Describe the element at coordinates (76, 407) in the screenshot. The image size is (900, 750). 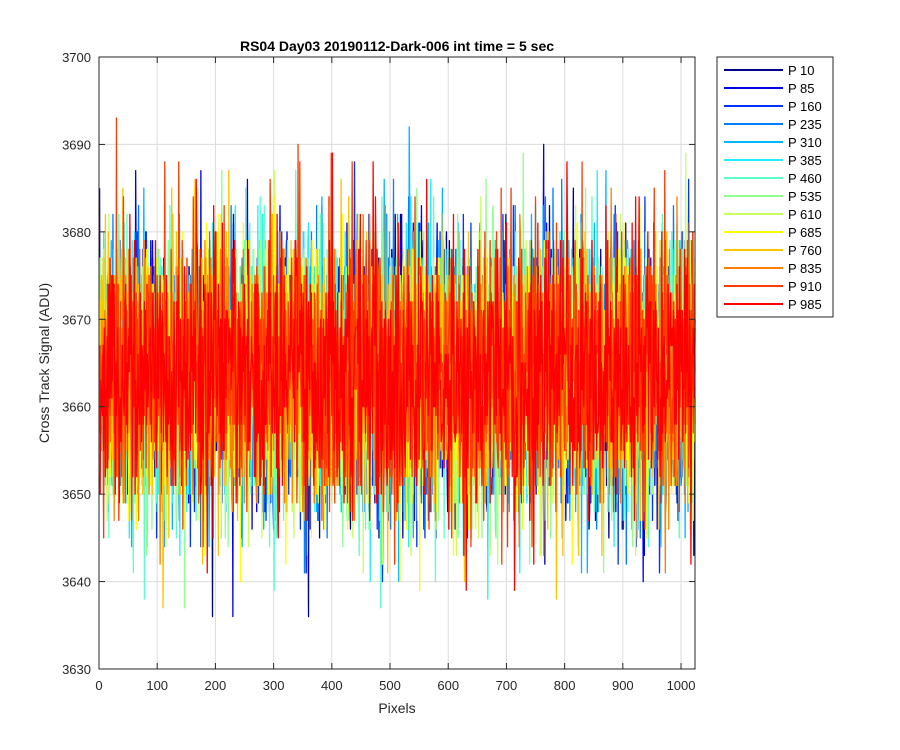
I see `y-tick-label: 3660` at that location.